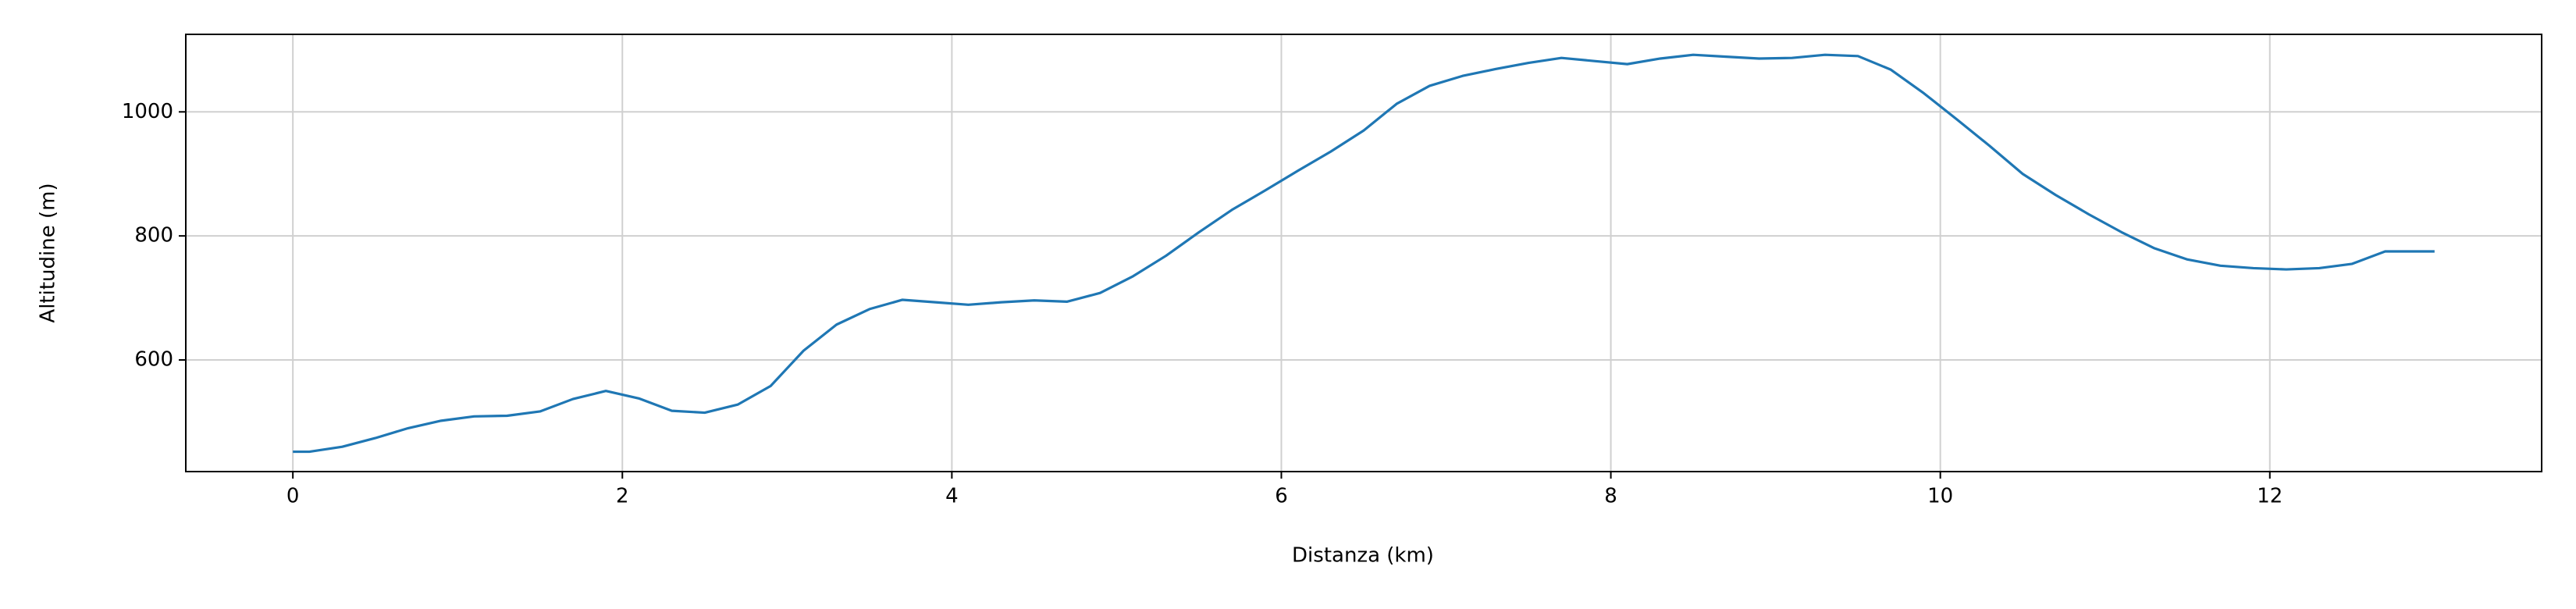 This screenshot has width=2576, height=609. Describe the element at coordinates (147, 111) in the screenshot. I see `y-tick-label: 1000` at that location.